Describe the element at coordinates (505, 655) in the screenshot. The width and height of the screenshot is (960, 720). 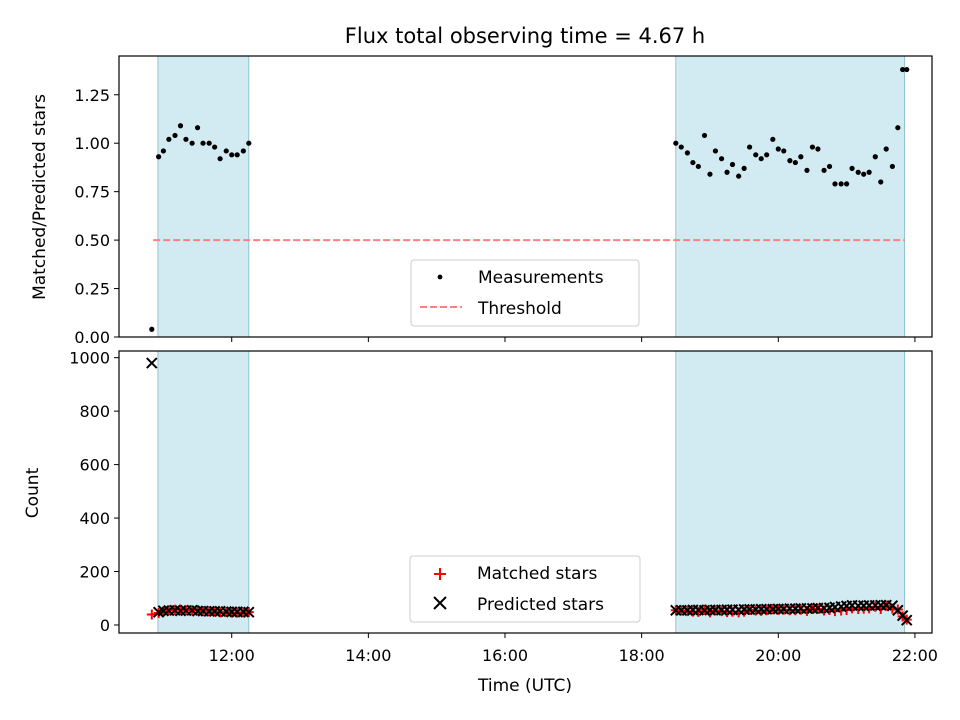
I see `x-tick-label: 16:00` at that location.